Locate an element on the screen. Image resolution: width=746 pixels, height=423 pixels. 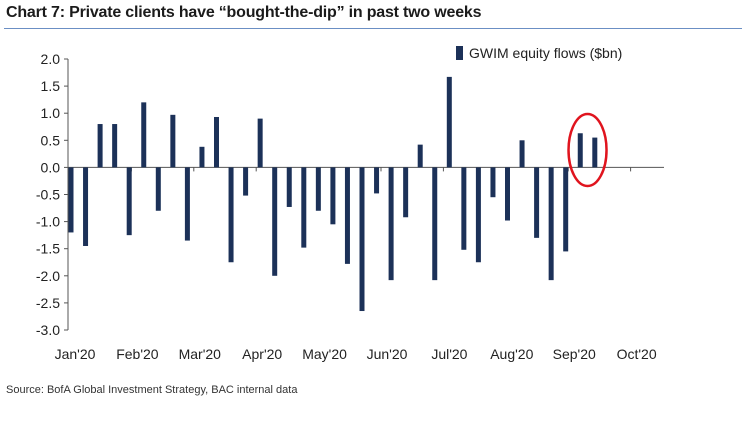
y-tick-label: -2.0 is located at coordinates (48, 276).